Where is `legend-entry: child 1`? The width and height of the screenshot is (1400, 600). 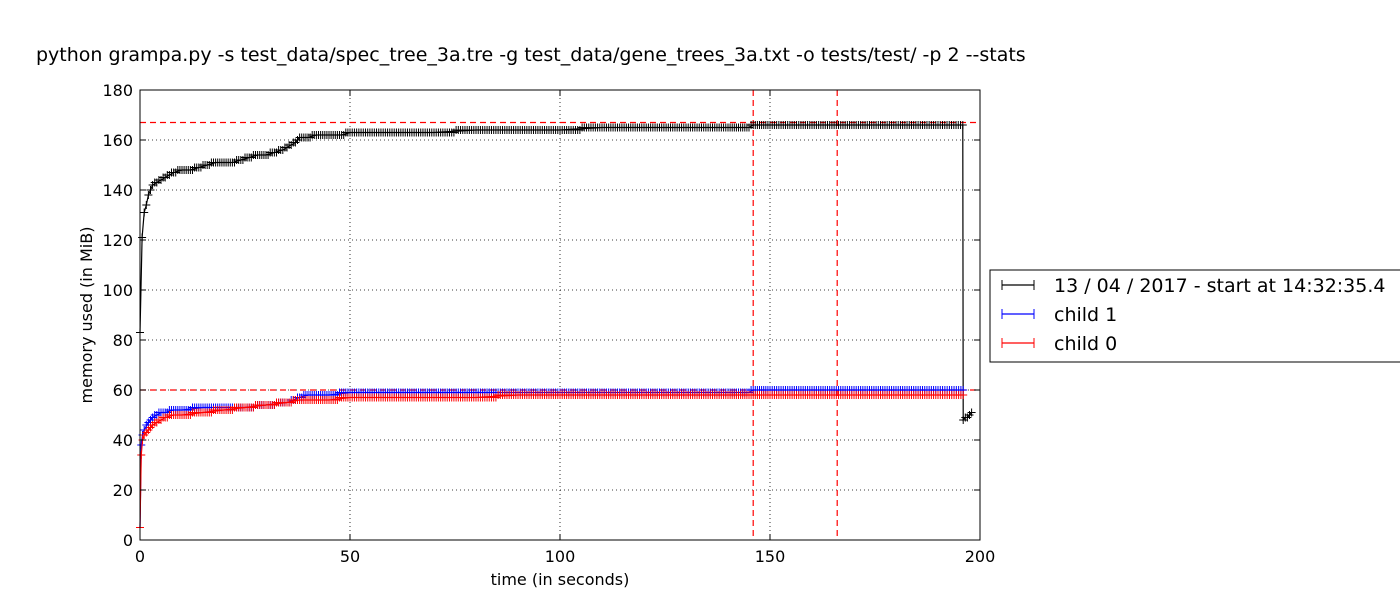 legend-entry: child 1 is located at coordinates (1059, 315).